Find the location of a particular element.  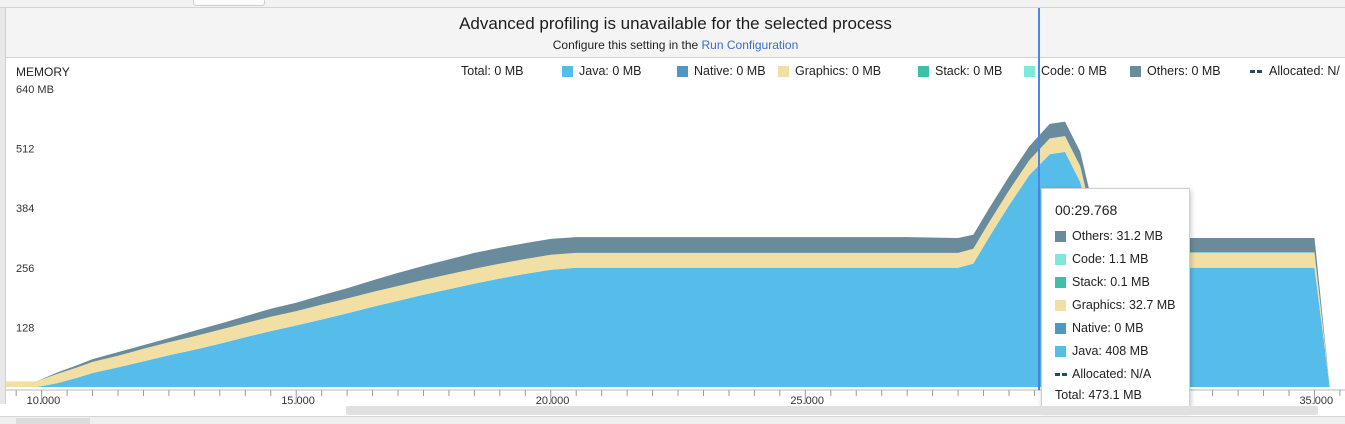

tooltip-swatch-others is located at coordinates (1060, 236).